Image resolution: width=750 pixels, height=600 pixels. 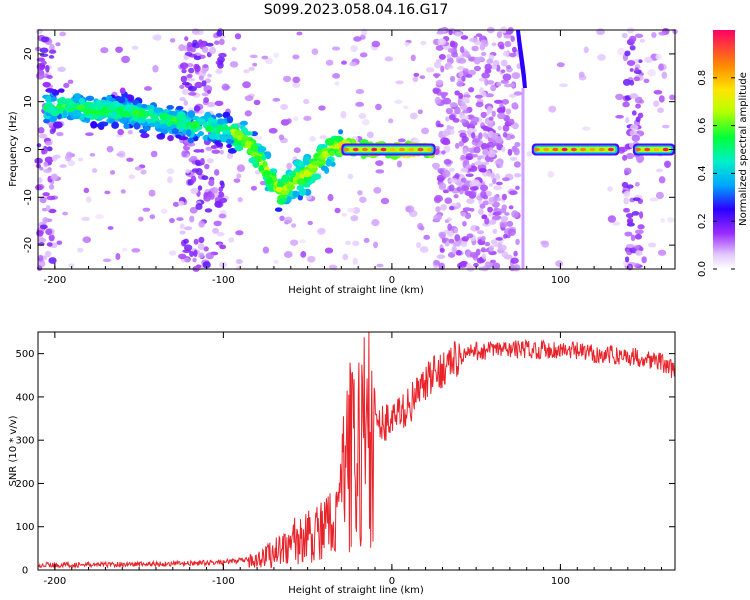 What do you see at coordinates (25, 571) in the screenshot?
I see `snr-y-tick-label: 0` at bounding box center [25, 571].